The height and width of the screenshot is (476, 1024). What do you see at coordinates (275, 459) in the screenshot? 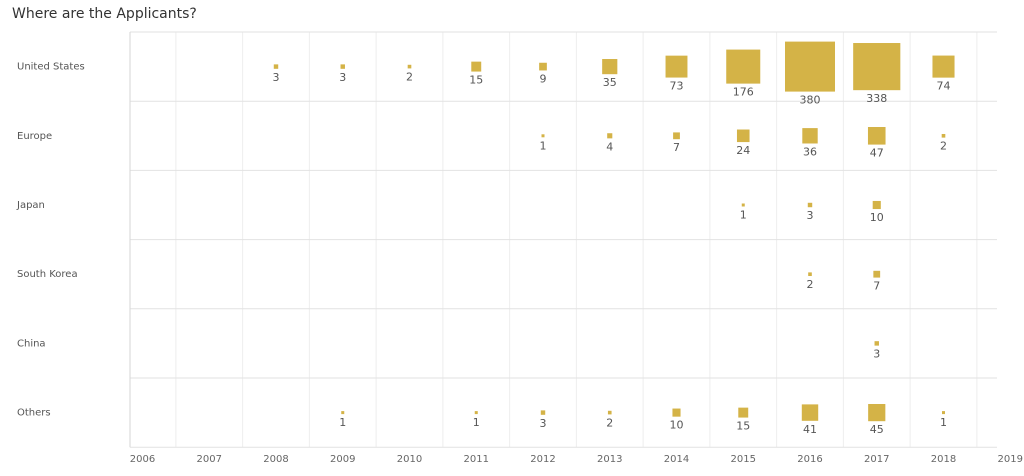
I see `x-tick-label: 2008` at bounding box center [275, 459].